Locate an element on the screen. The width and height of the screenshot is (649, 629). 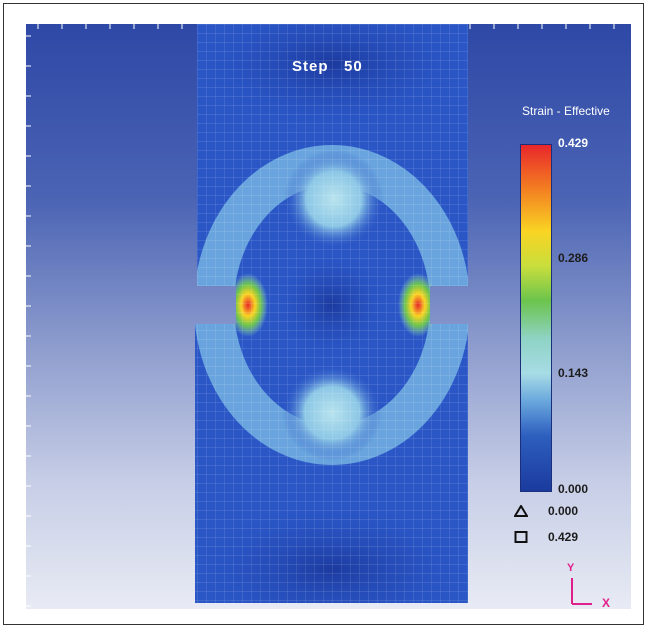
triangle-icon is located at coordinates (521, 511).